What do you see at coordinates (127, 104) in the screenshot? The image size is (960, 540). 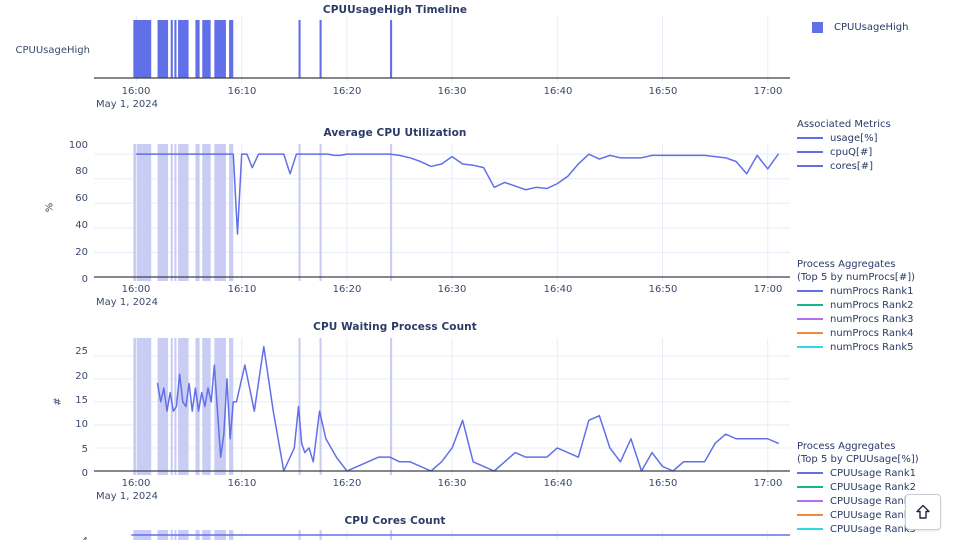 I see `timeline-date-caption: May 1, 2024` at bounding box center [127, 104].